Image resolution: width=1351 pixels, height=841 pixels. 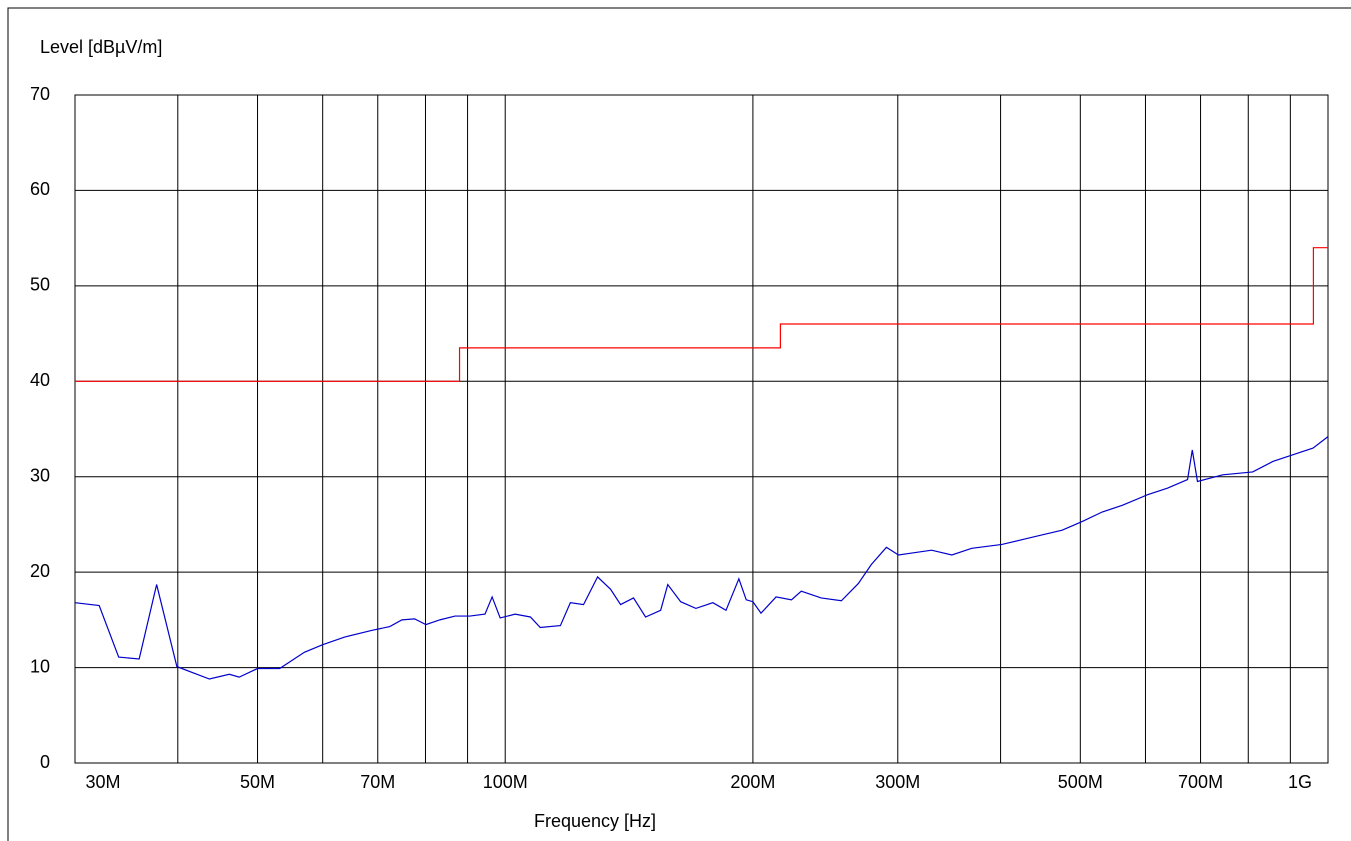 What do you see at coordinates (40, 380) in the screenshot?
I see `y-tick-label: 40` at bounding box center [40, 380].